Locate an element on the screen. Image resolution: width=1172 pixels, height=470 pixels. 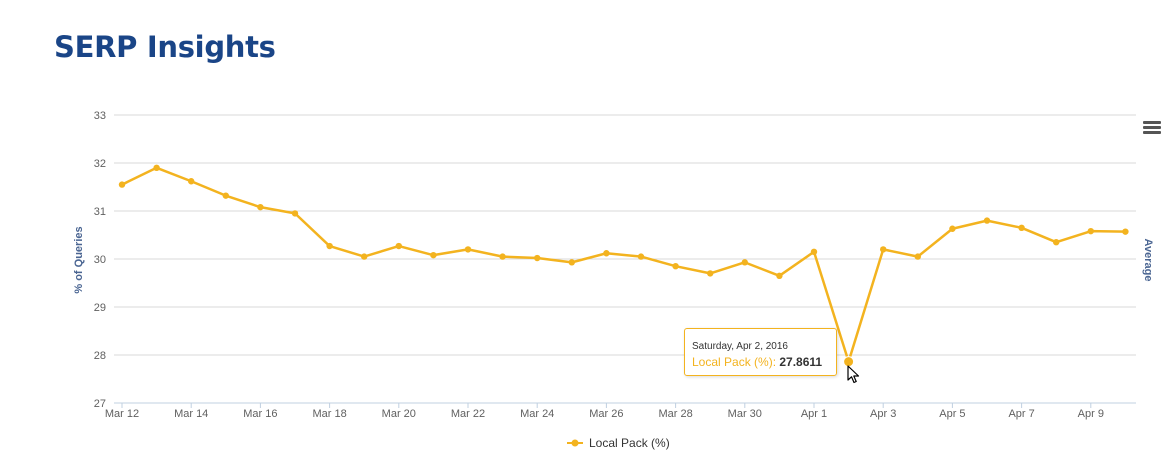
x-tick-label: Mar 22 is located at coordinates (468, 414).